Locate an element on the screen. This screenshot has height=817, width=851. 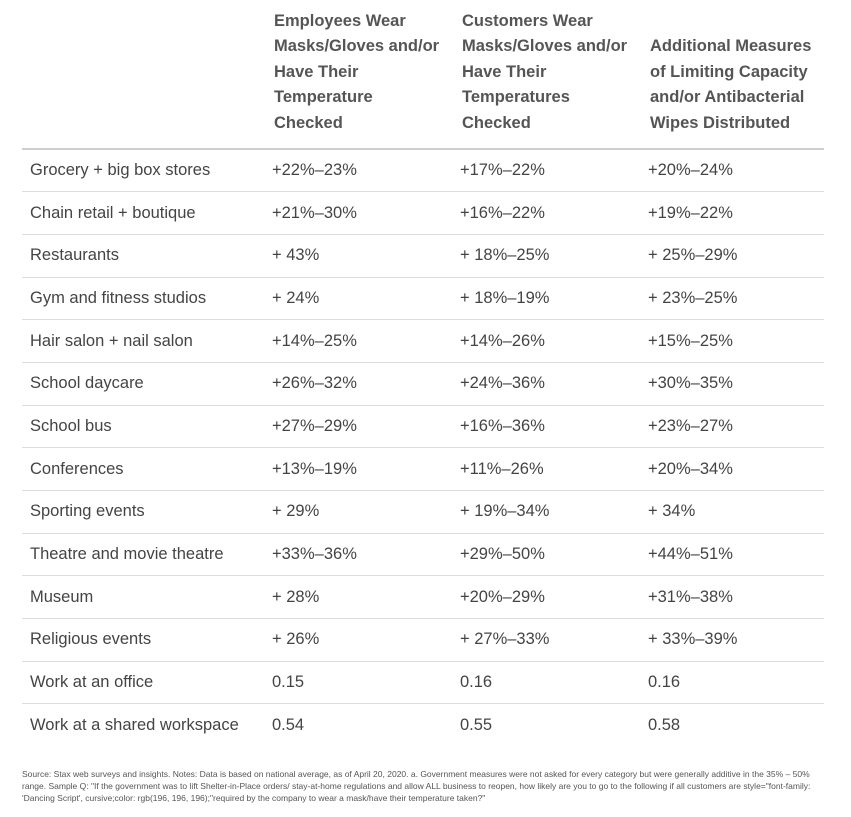
cell-additional: +20%–34% is located at coordinates (732, 469).